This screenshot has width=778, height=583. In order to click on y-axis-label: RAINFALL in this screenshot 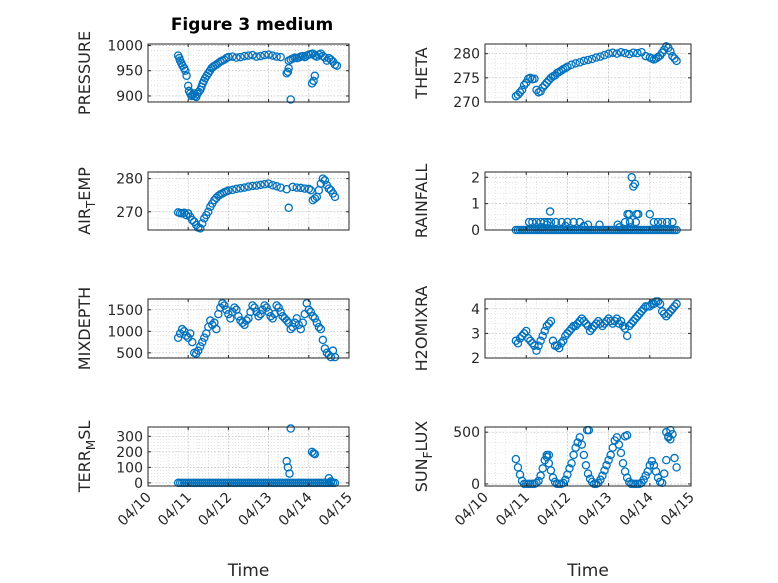, I will do `click(421, 201)`.